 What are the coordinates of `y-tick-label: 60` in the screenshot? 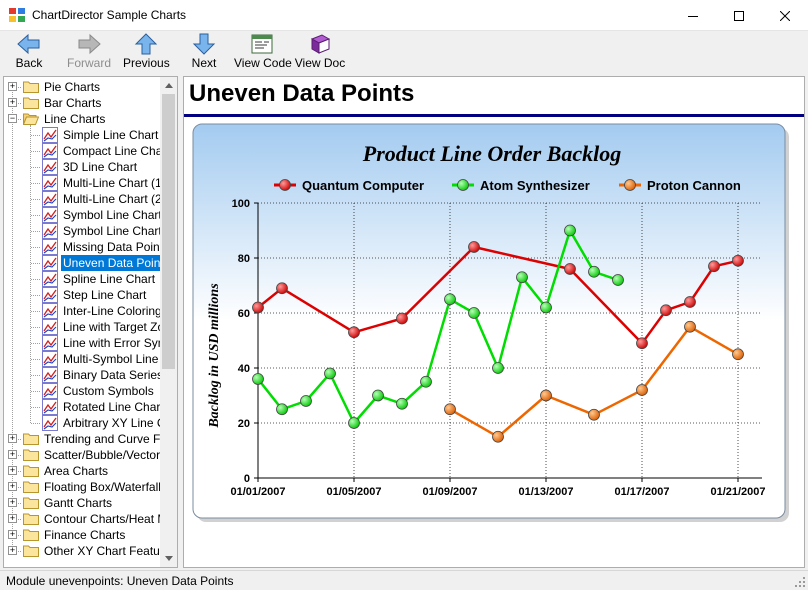 It's located at (244, 314).